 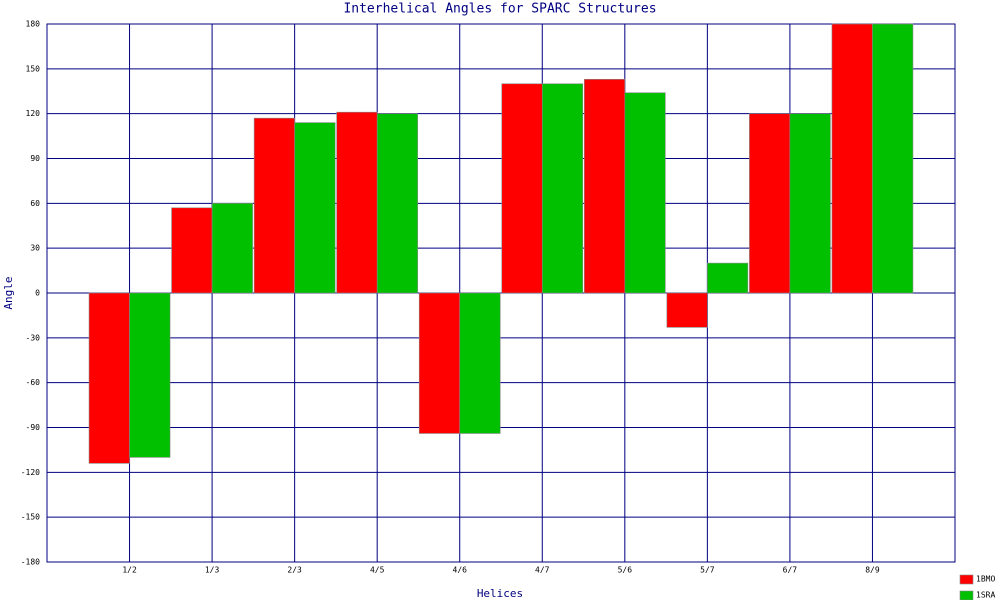 What do you see at coordinates (872, 570) in the screenshot?
I see `x-tick-label: 8/9` at bounding box center [872, 570].